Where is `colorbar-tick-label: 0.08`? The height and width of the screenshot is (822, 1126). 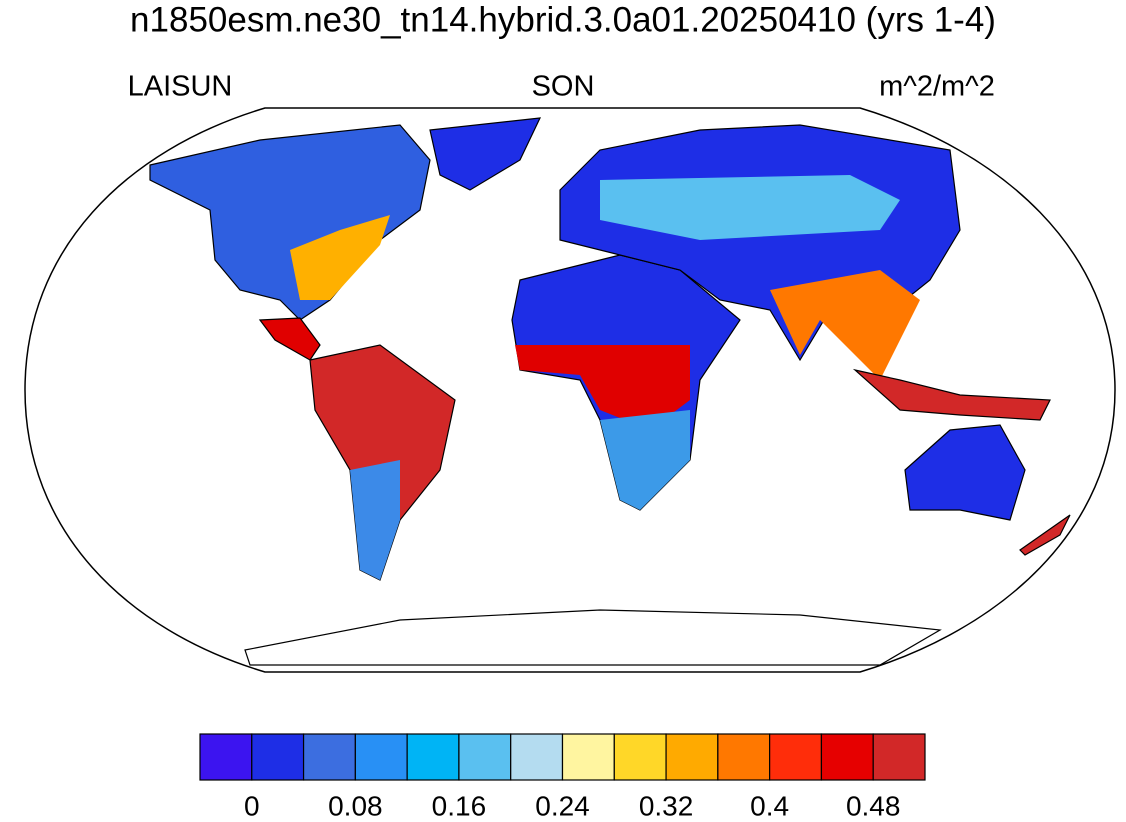
colorbar-tick-label: 0.08 is located at coordinates (355, 805).